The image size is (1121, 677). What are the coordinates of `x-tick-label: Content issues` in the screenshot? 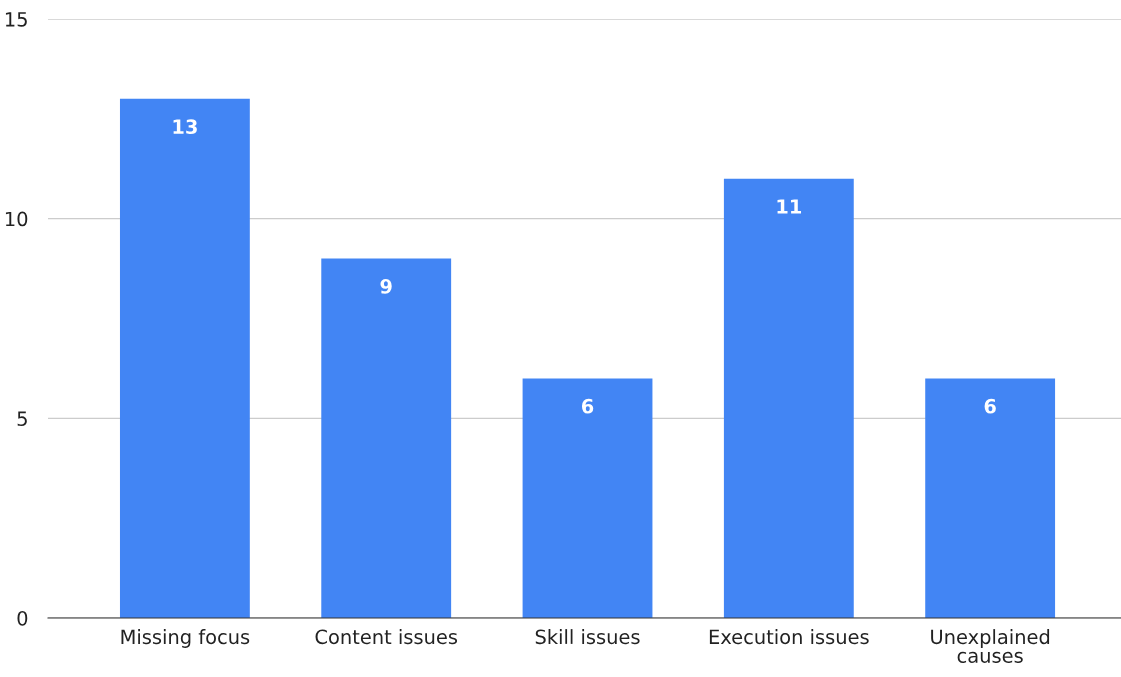 It's located at (386, 637).